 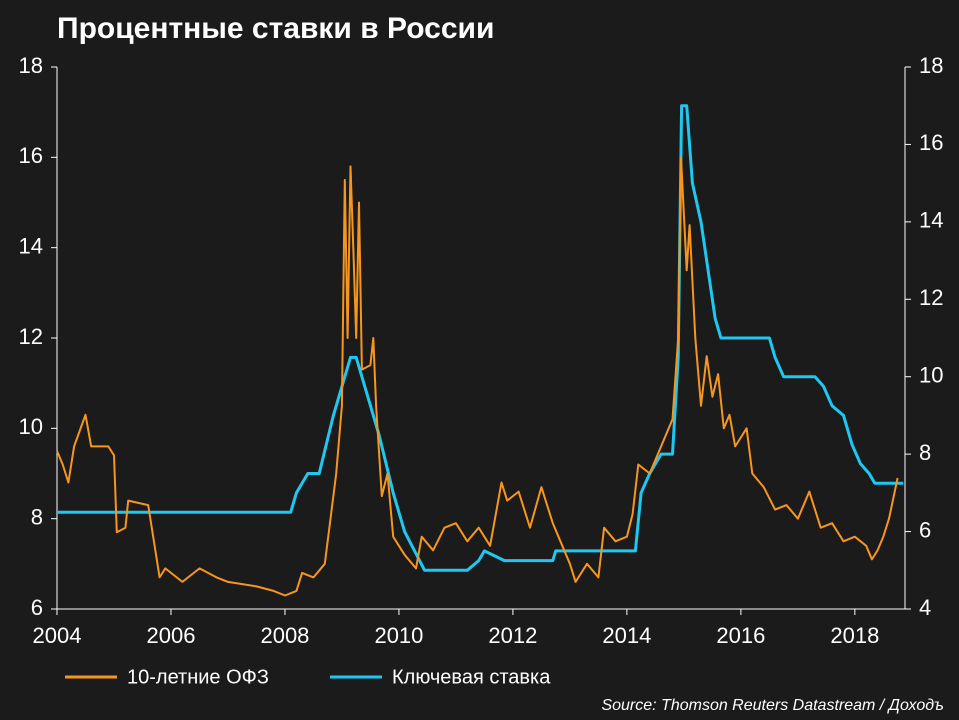 What do you see at coordinates (31, 245) in the screenshot?
I see `y-tick-label: 14` at bounding box center [31, 245].